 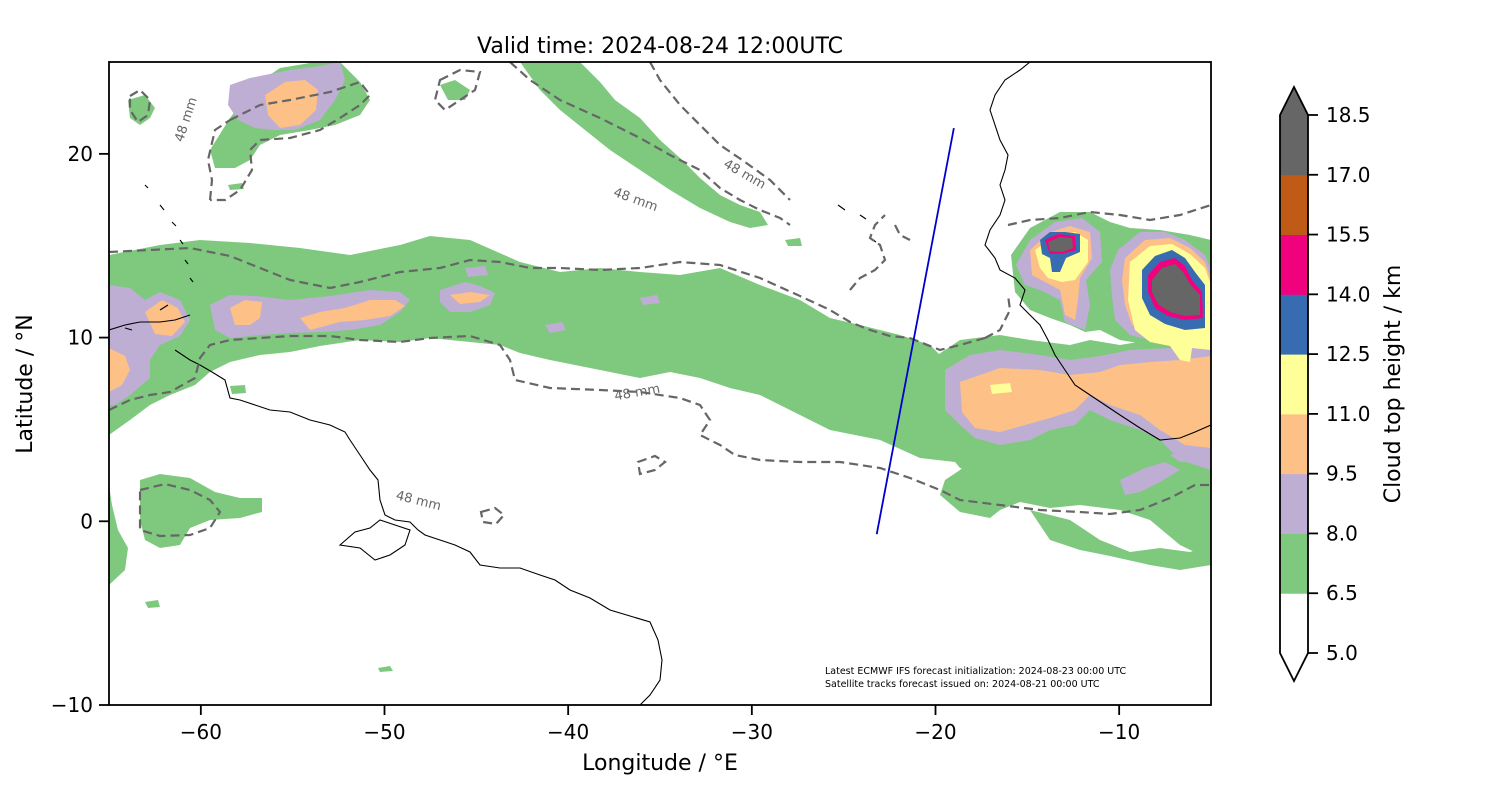 I want to click on colorbar-extend-high, so click(x=1294, y=101).